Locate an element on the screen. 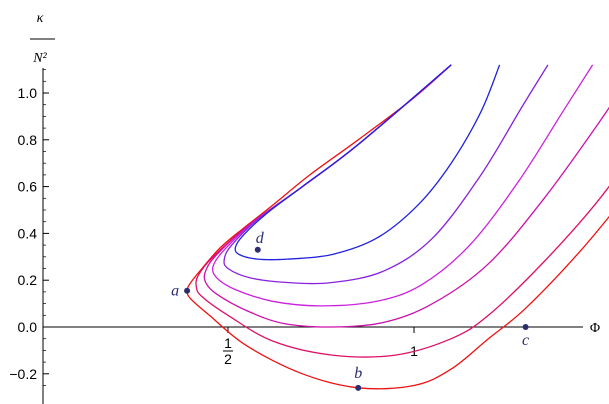 This screenshot has width=609, height=404. point-marker-c is located at coordinates (525, 327).